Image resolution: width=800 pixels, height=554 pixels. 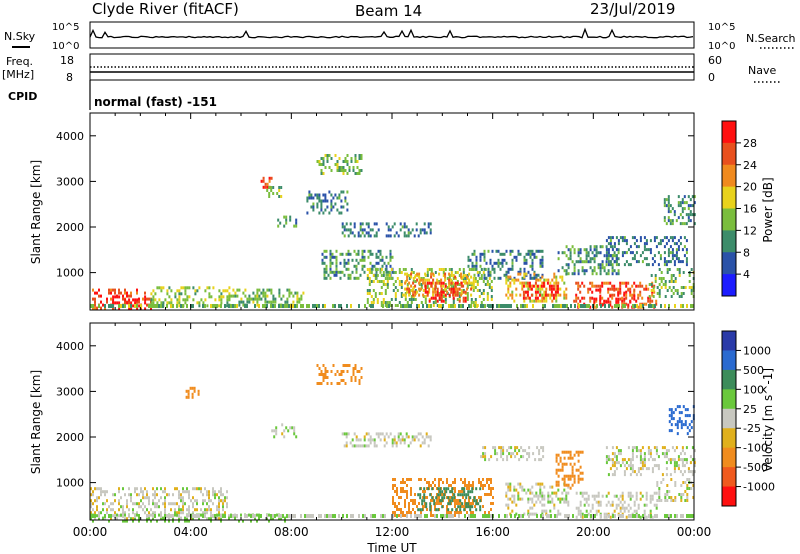 I want to click on noise-tick-top-right: 10^5, so click(x=721, y=27).